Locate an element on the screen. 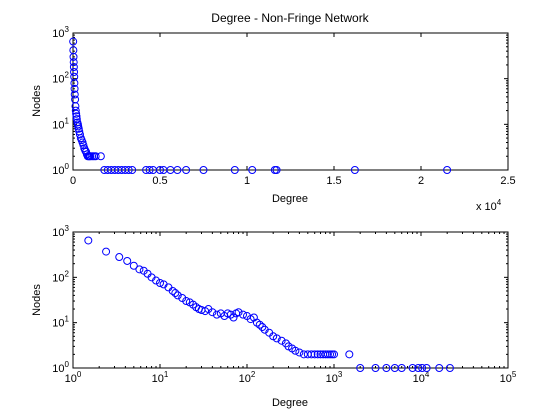  y-tick-label-exponent: 0 is located at coordinates (67, 166).